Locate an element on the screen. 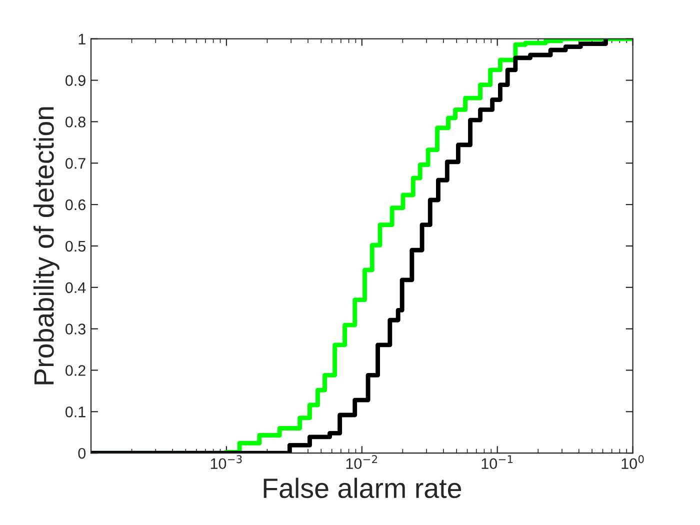  y-tick-label: 0.4 is located at coordinates (76, 288).